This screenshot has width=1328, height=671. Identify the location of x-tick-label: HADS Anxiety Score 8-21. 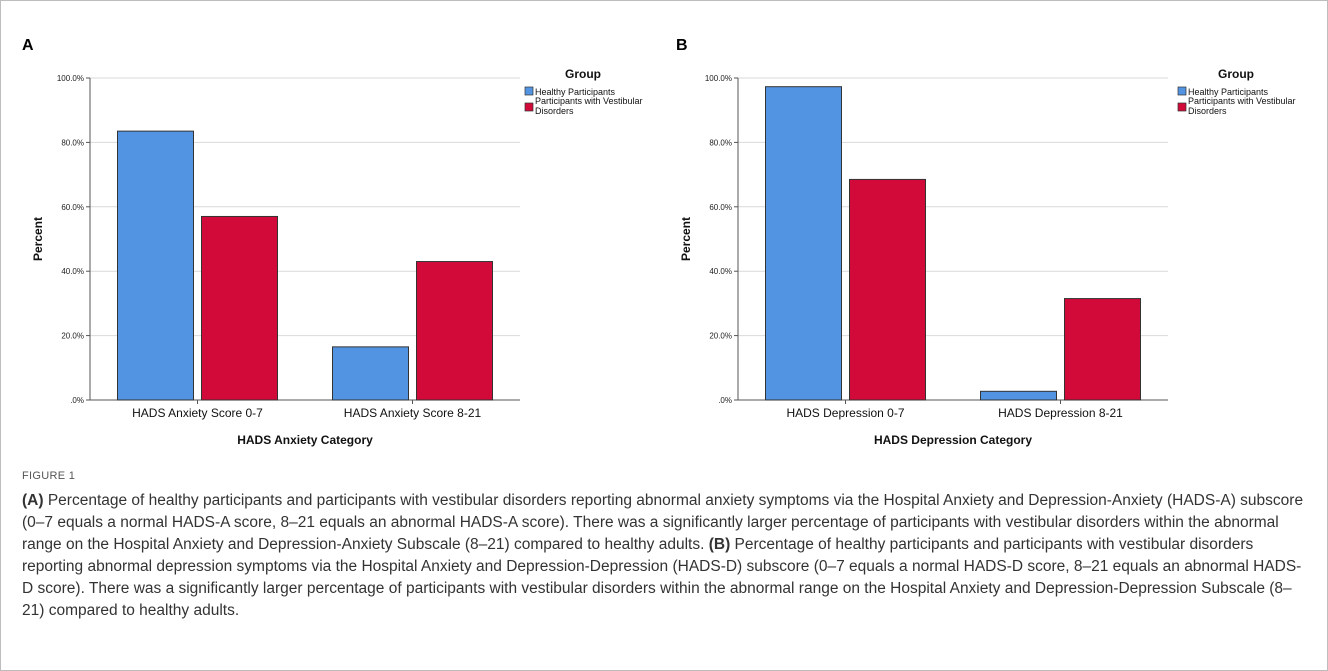
(413, 413).